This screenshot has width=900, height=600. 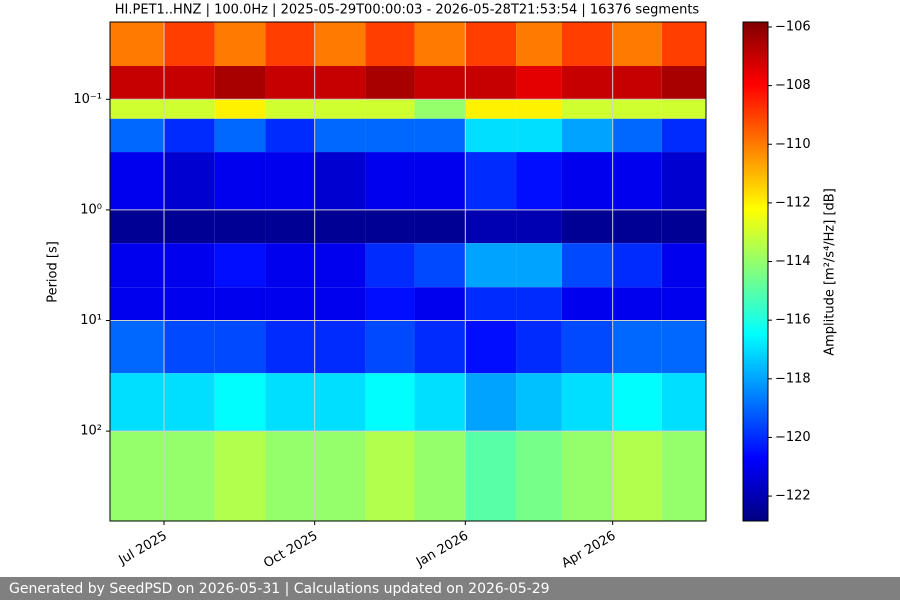 I want to click on y-tick-label: 10⁻¹, so click(x=87, y=99).